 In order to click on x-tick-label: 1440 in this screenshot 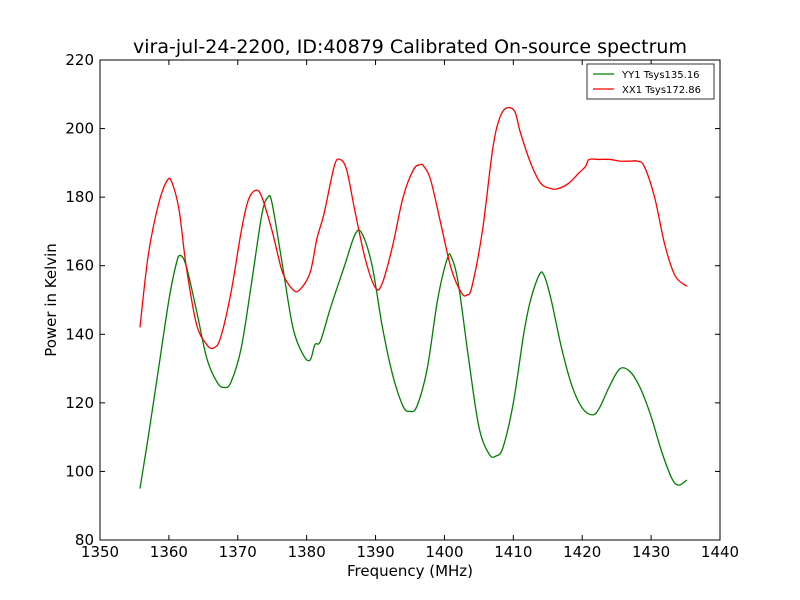, I will do `click(720, 552)`.